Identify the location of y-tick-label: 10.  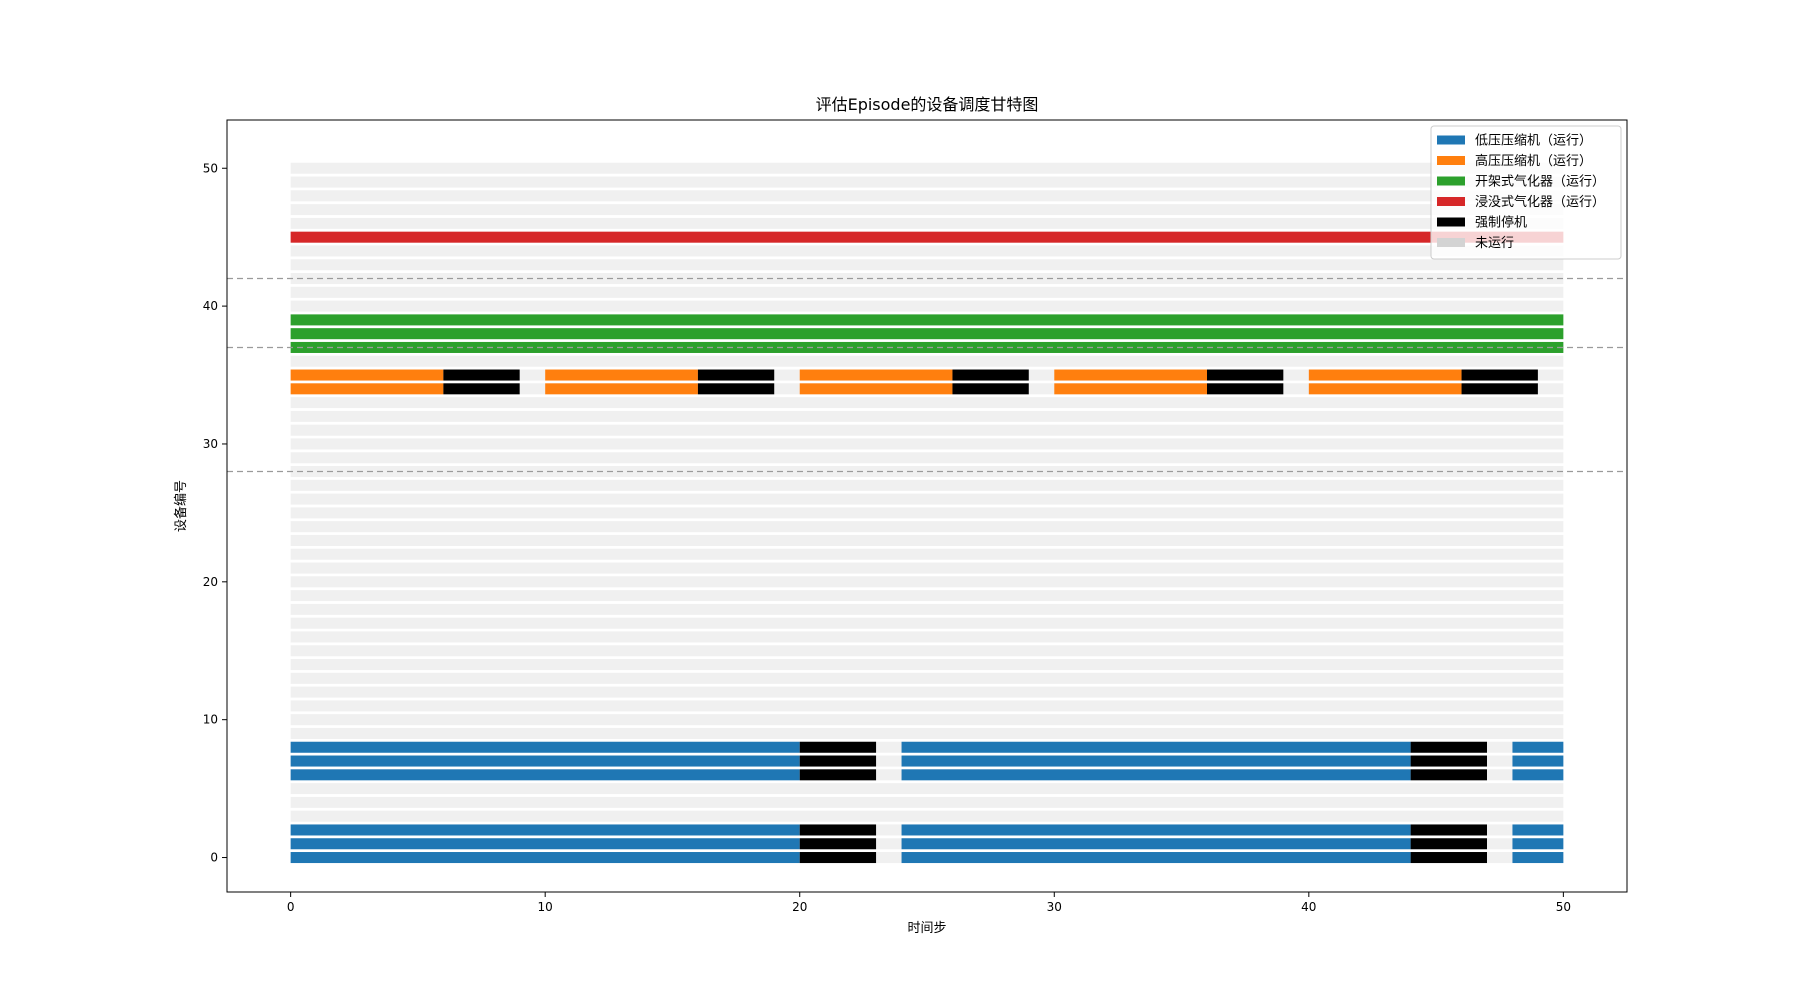
(210, 720).